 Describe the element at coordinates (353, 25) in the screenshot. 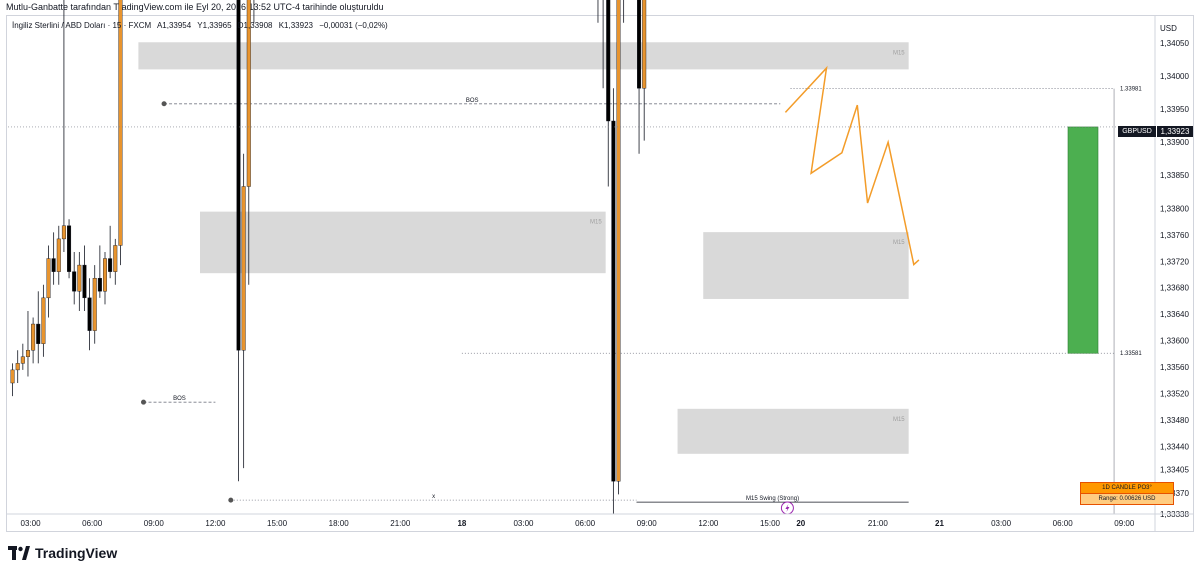

I see `ohlc-change: −0,00031 (−0,02%)` at that location.